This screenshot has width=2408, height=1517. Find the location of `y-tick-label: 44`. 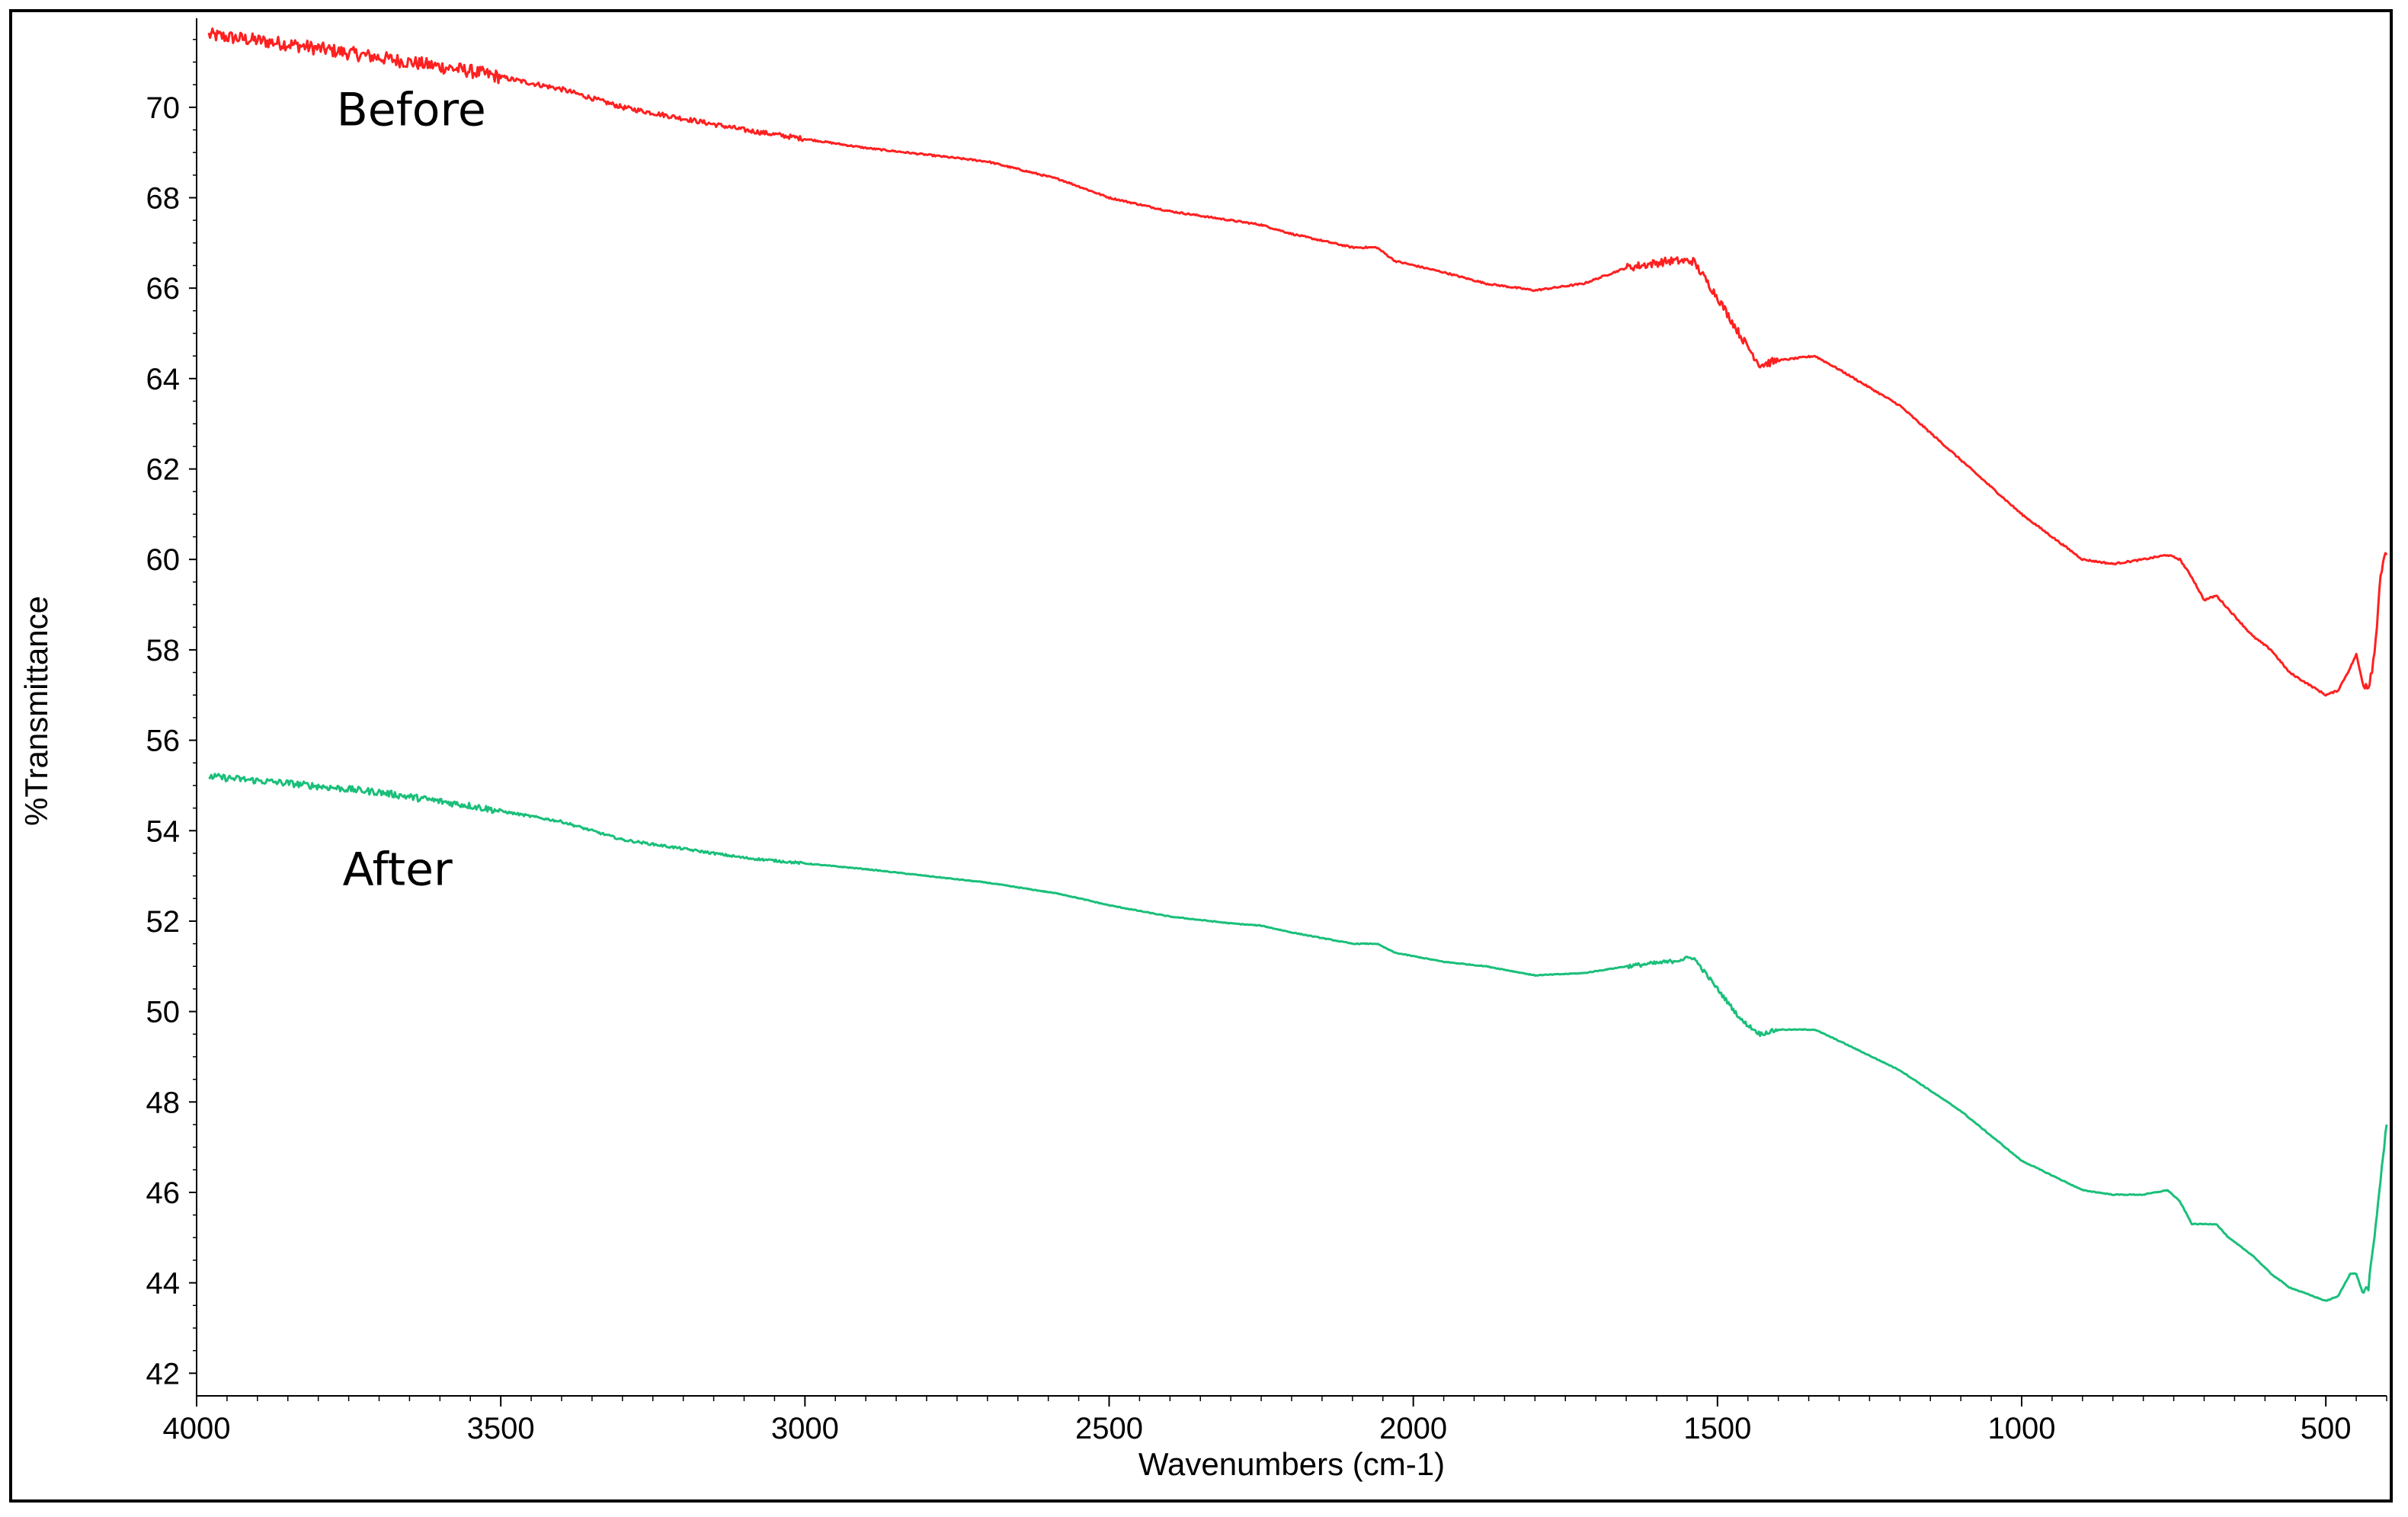

y-tick-label: 44 is located at coordinates (163, 1284).